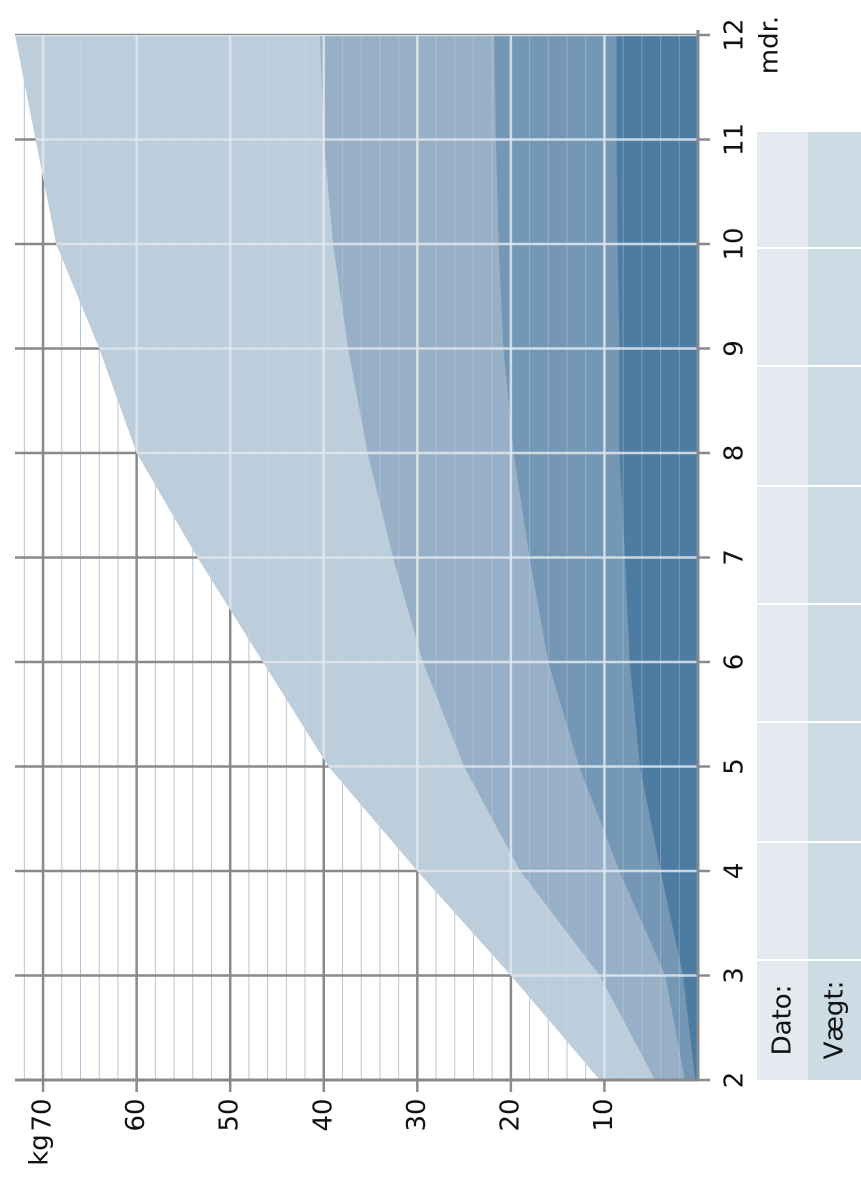 The width and height of the screenshot is (861, 1184). I want to click on x-tick-label: 7, so click(735, 557).